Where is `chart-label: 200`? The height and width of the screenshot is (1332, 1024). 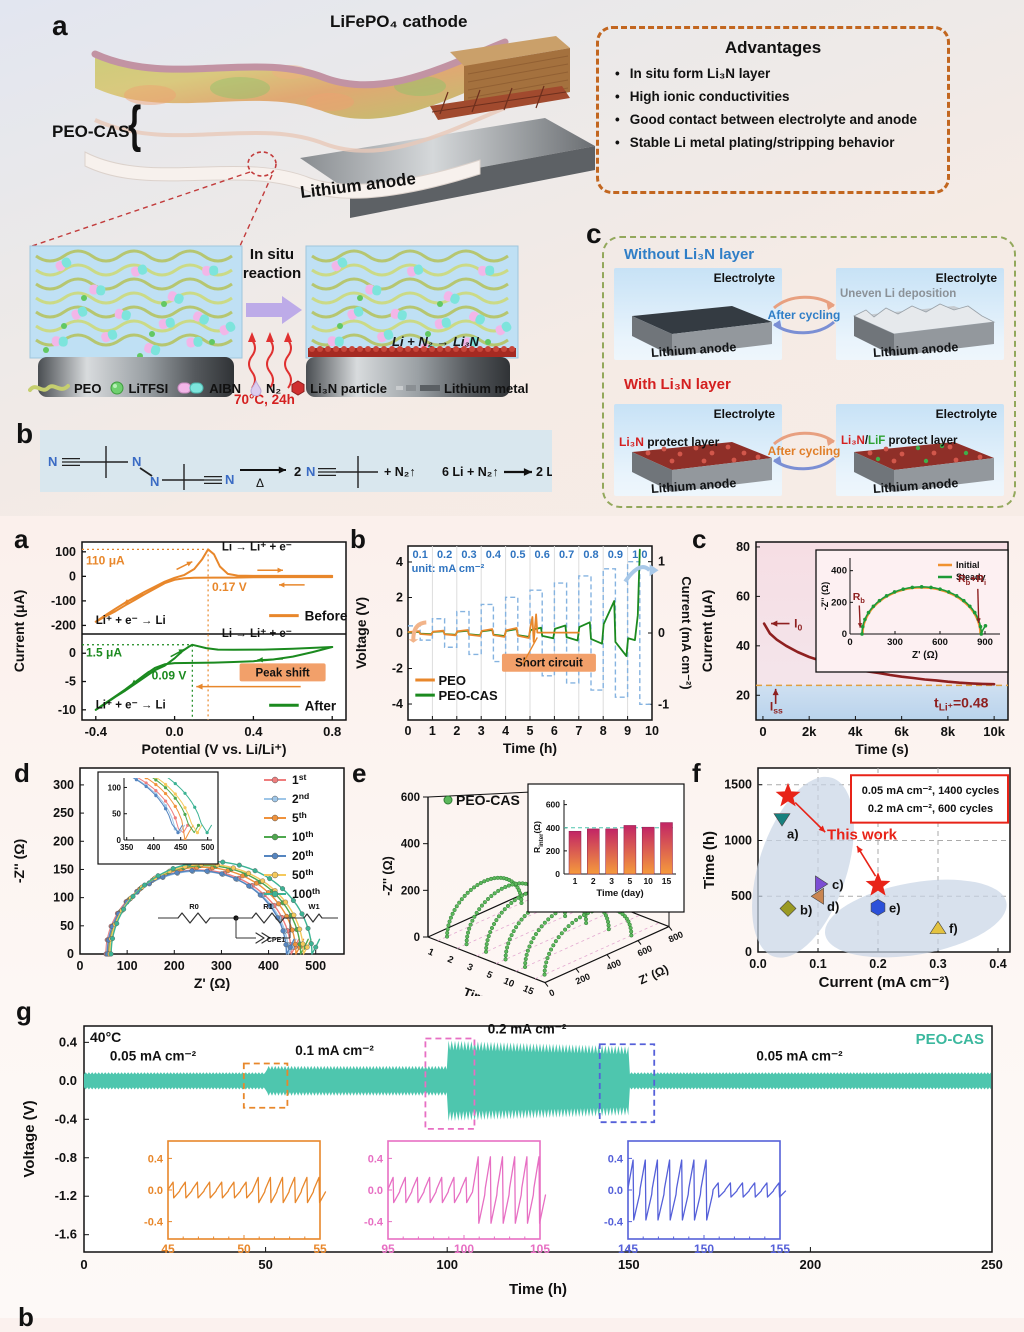 chart-label: 200 is located at coordinates (553, 851).